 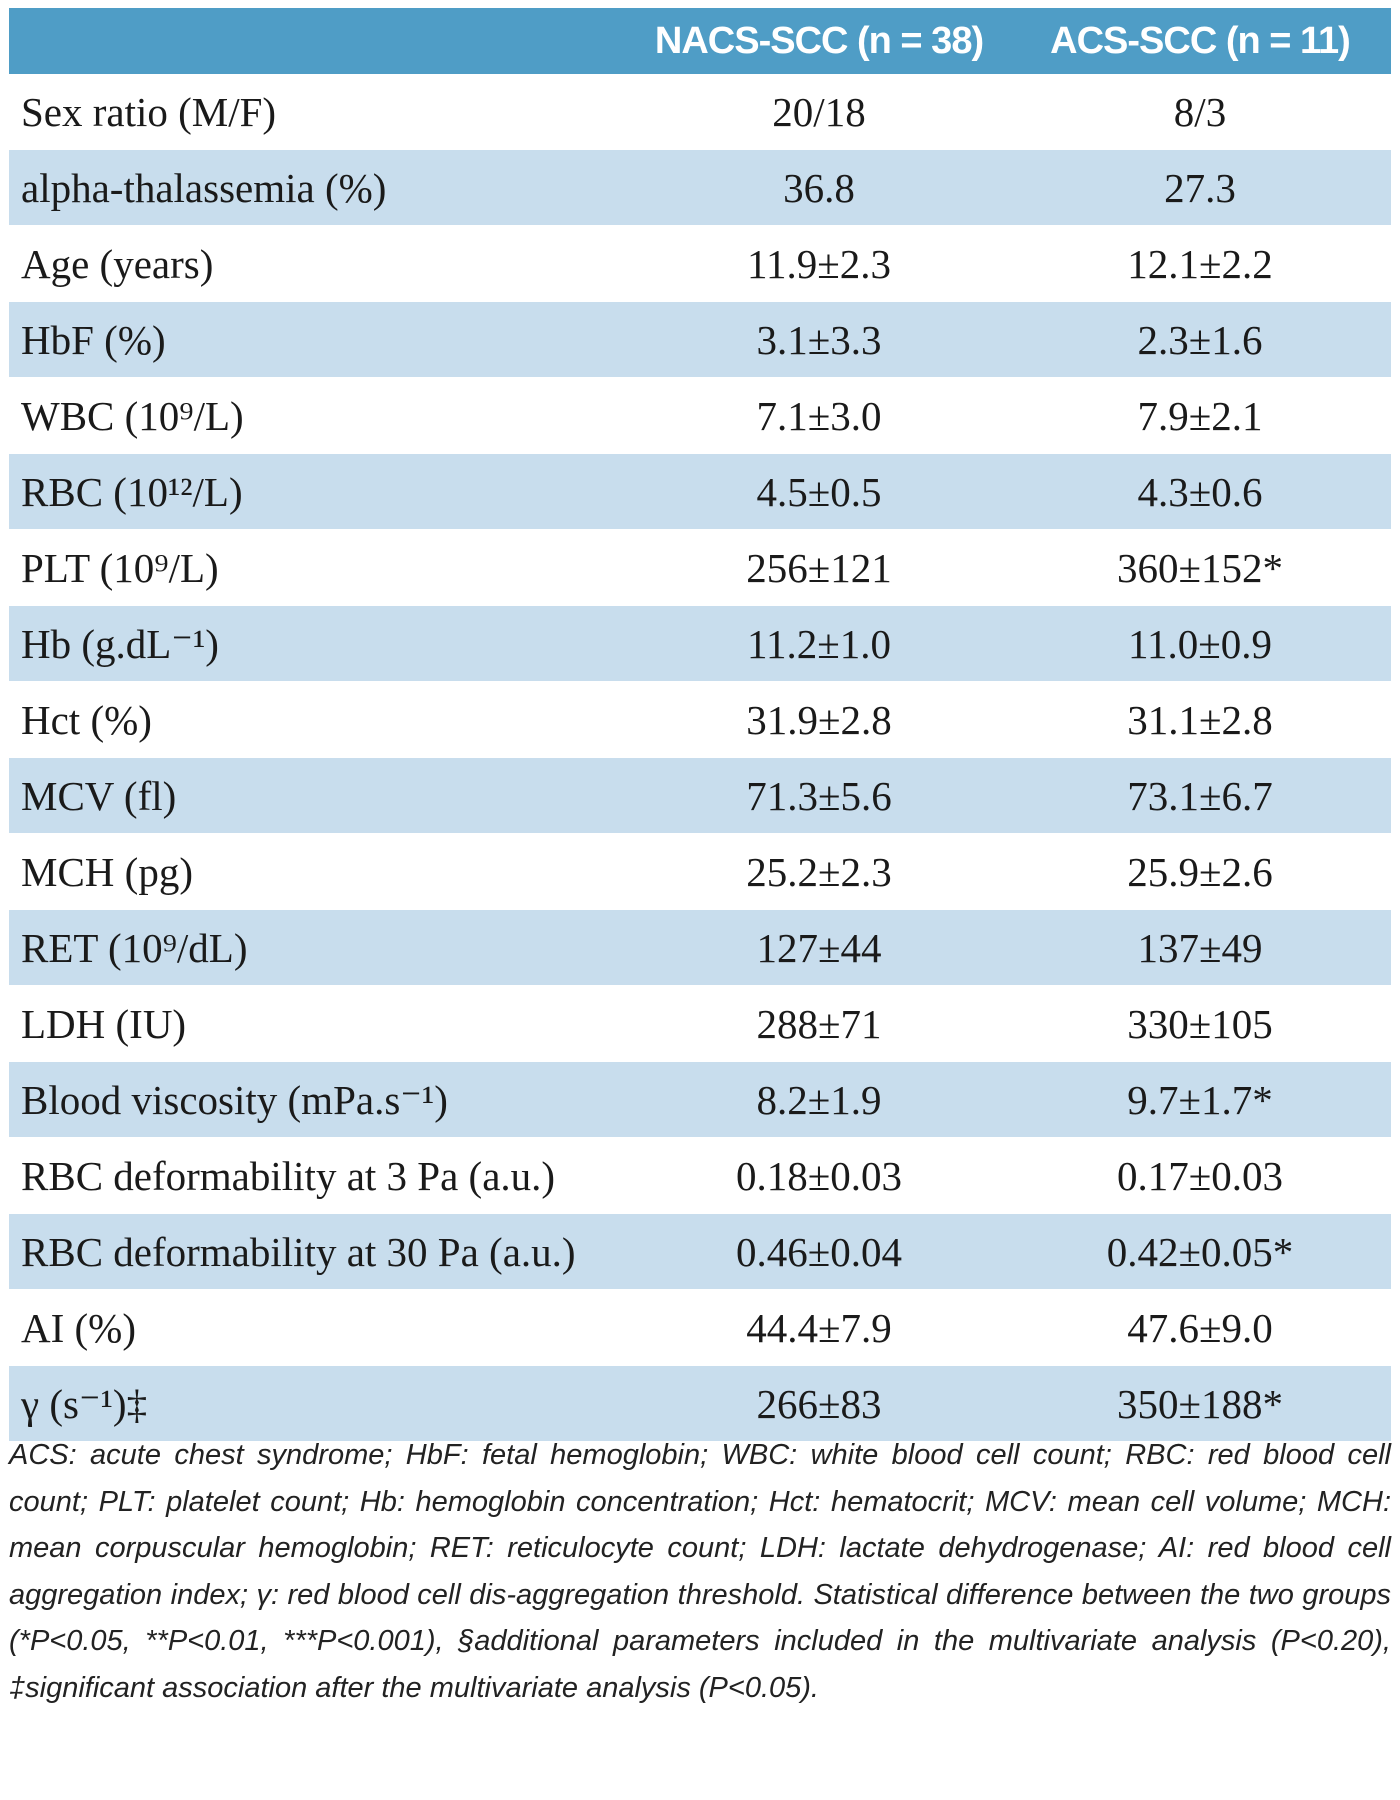 What do you see at coordinates (819, 187) in the screenshot?
I see `cell-value: 36.8` at bounding box center [819, 187].